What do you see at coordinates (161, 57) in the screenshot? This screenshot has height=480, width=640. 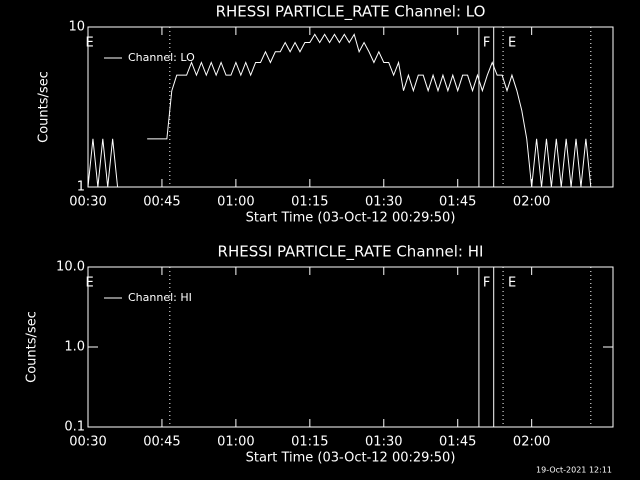 I see `legend-label: Channel: LO` at bounding box center [161, 57].